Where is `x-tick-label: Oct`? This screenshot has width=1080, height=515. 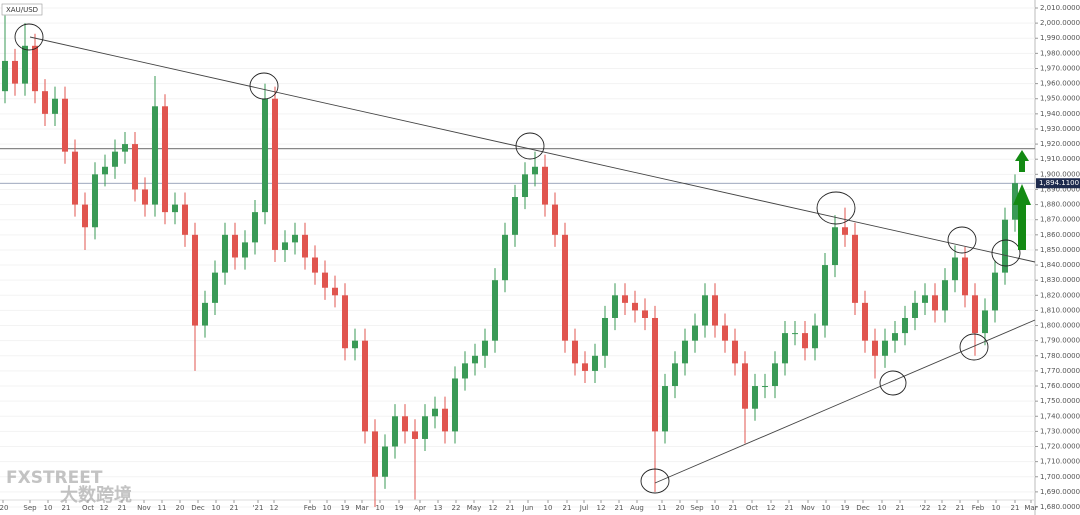
x-tick-label: Oct is located at coordinates (88, 508).